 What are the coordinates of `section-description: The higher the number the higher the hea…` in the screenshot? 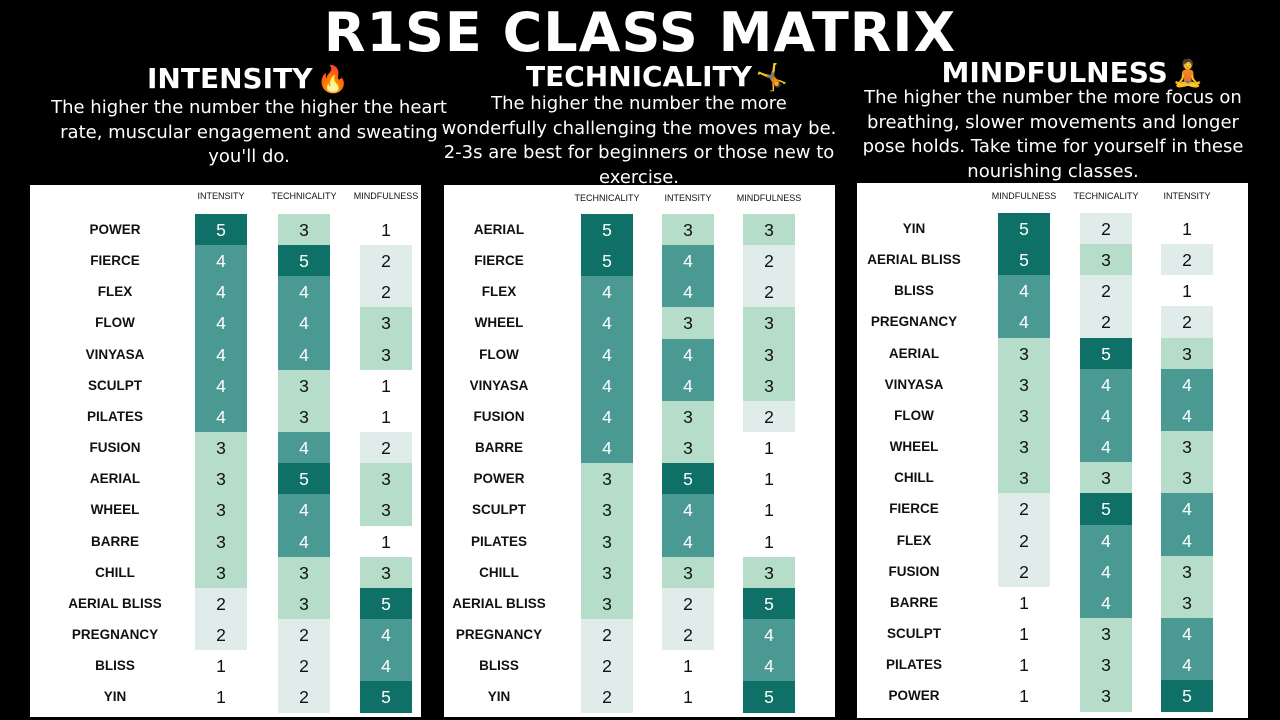 It's located at (249, 132).